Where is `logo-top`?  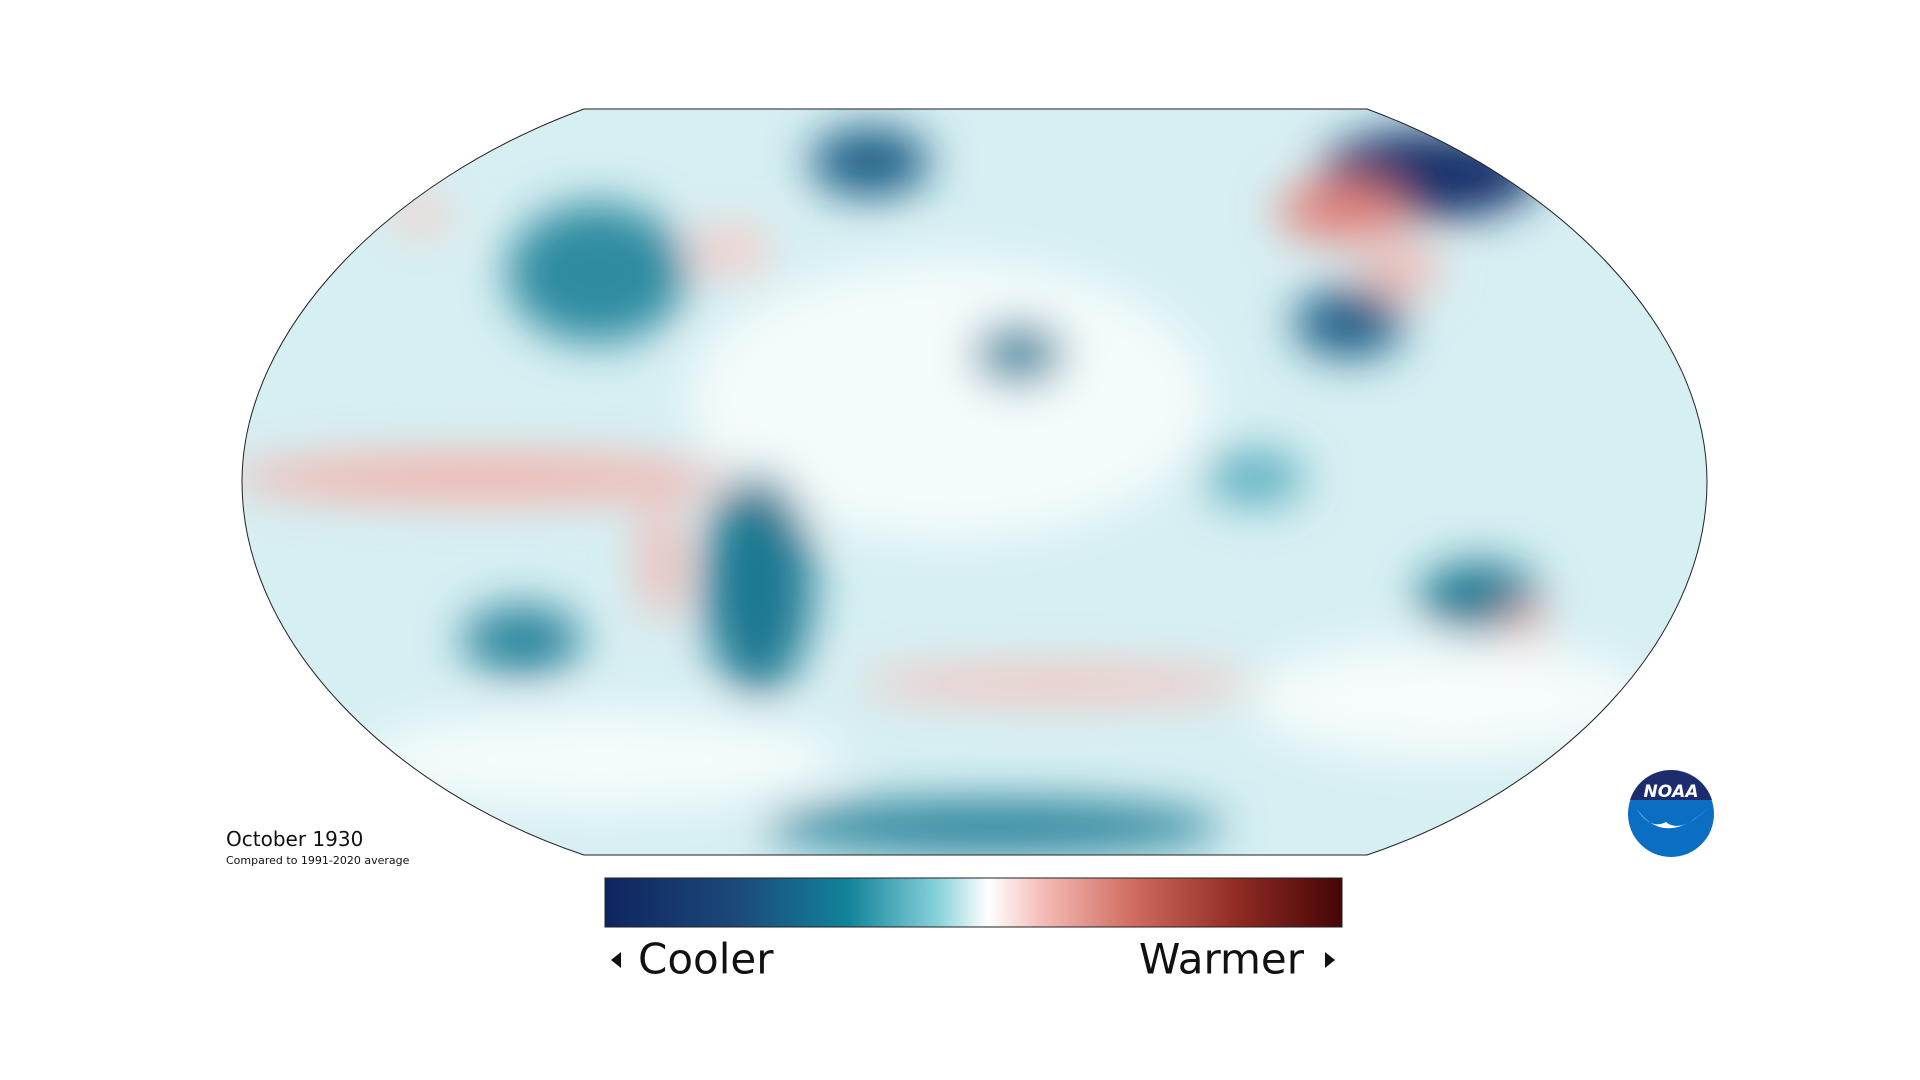 logo-top is located at coordinates (1671, 784).